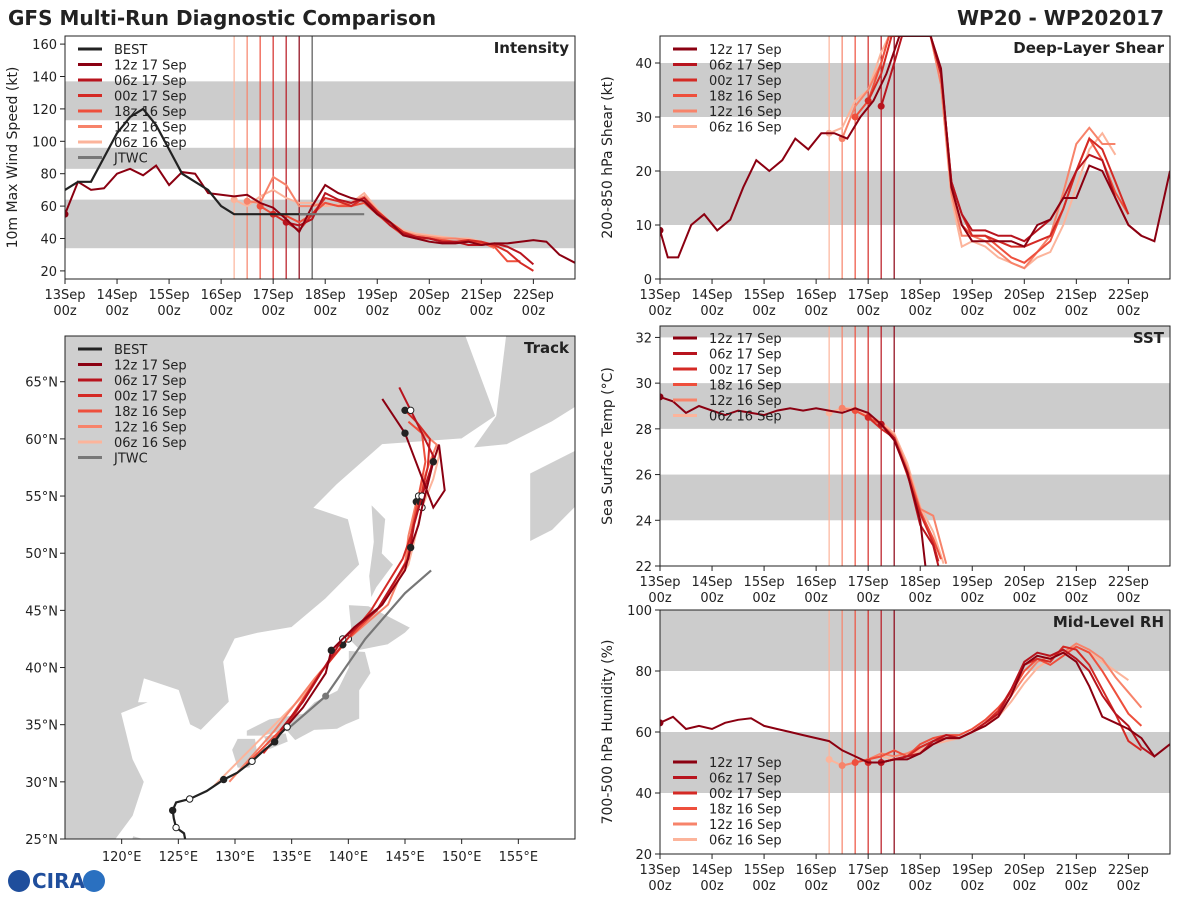 The image size is (1200, 900). What do you see at coordinates (381, 551) in the screenshot?
I see `land-sakhalin` at bounding box center [381, 551].